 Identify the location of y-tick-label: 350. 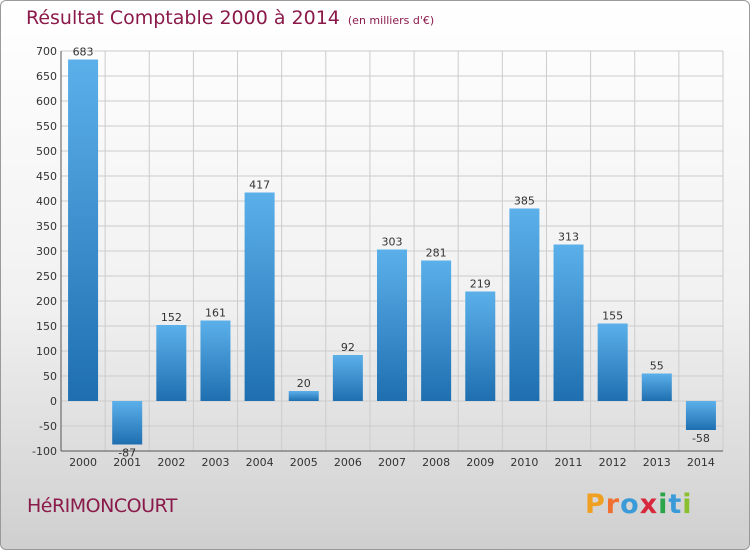
(46, 226).